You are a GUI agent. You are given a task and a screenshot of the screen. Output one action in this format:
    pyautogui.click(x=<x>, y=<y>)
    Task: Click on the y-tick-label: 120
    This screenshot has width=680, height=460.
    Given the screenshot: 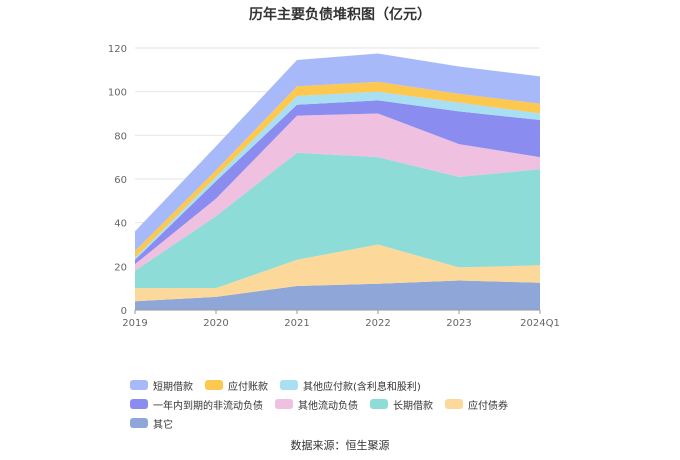 What is the action you would take?
    pyautogui.click(x=117, y=49)
    